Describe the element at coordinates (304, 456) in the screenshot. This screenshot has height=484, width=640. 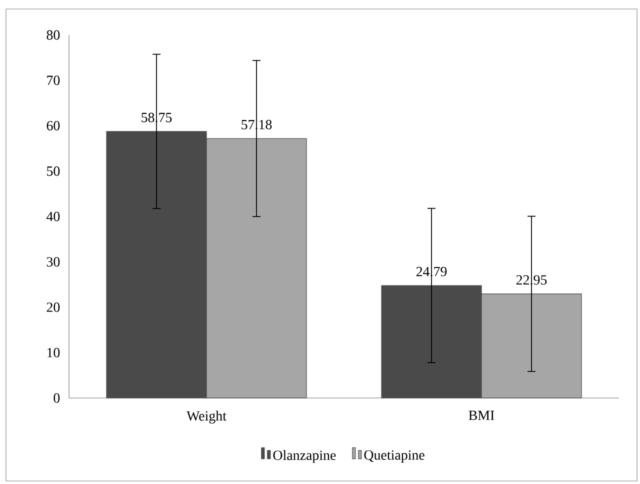
I see `legend-label: Olanzapine` at that location.